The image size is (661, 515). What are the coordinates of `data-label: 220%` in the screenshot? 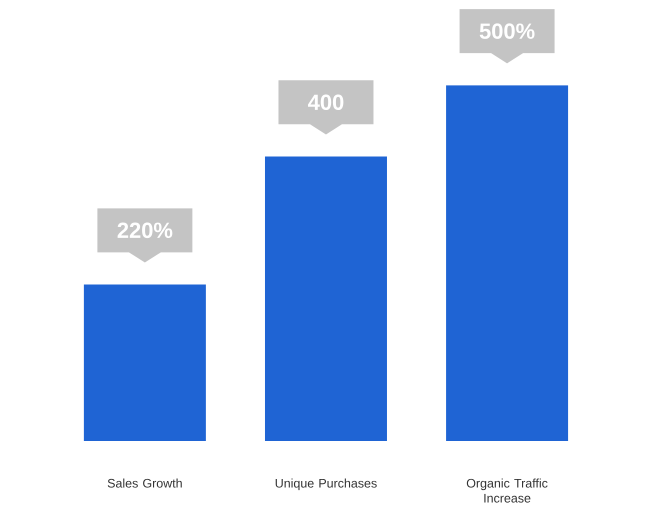 It's located at (145, 230).